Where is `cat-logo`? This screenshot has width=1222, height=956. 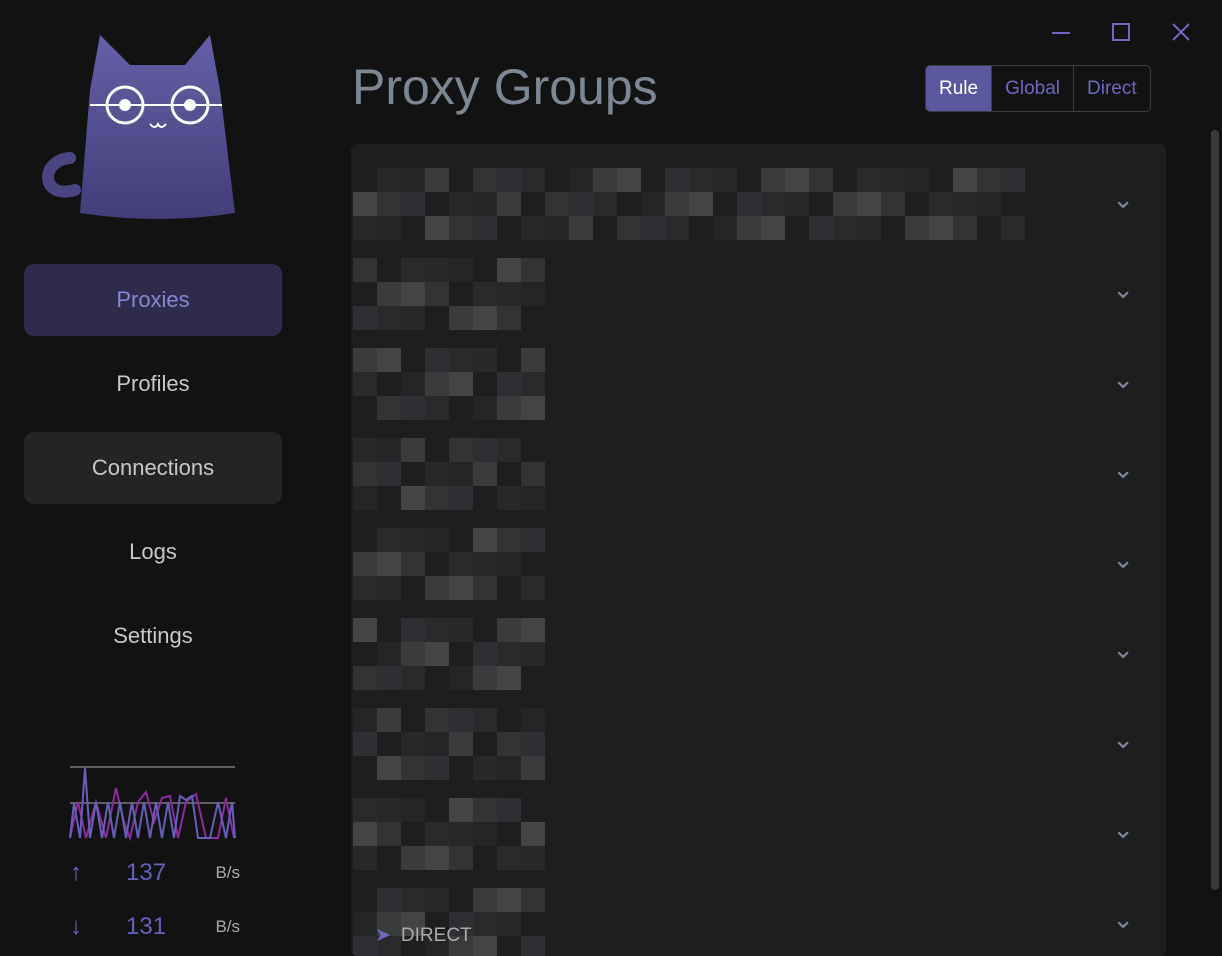 cat-logo is located at coordinates (138, 127).